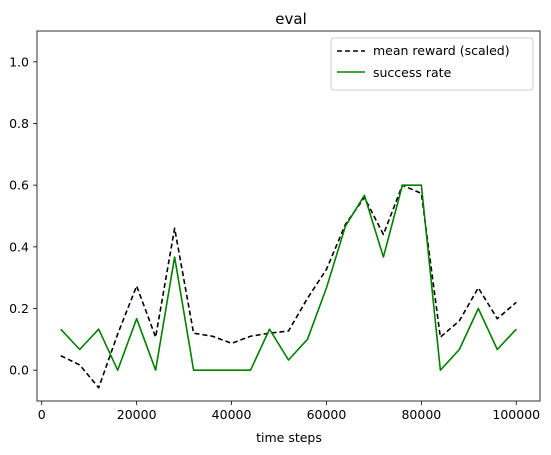  Describe the element at coordinates (19, 123) in the screenshot. I see `y-tick-label: 0.8` at that location.